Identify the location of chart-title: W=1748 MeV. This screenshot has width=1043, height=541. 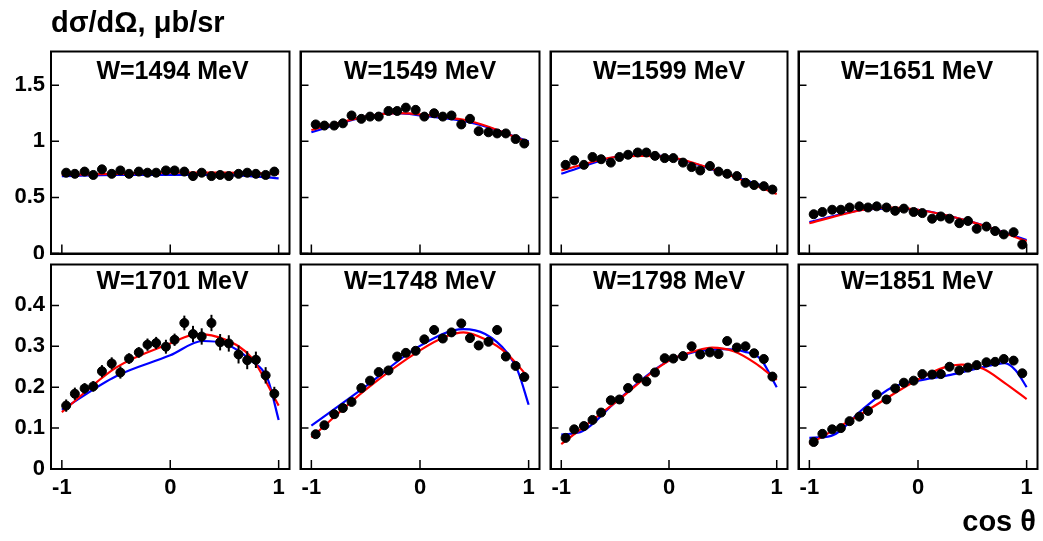
(420, 280).